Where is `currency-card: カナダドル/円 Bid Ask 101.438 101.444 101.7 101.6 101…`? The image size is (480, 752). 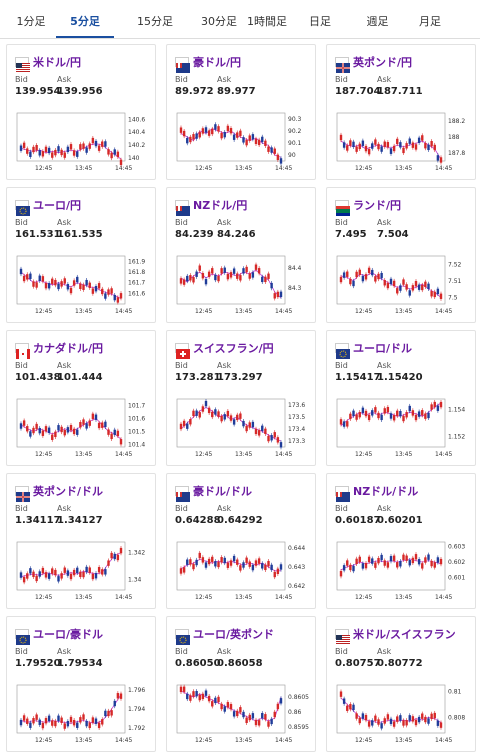 currency-card: カナダドル/円 Bid Ask 101.438 101.444 101.7 101.6 101… is located at coordinates (81, 398).